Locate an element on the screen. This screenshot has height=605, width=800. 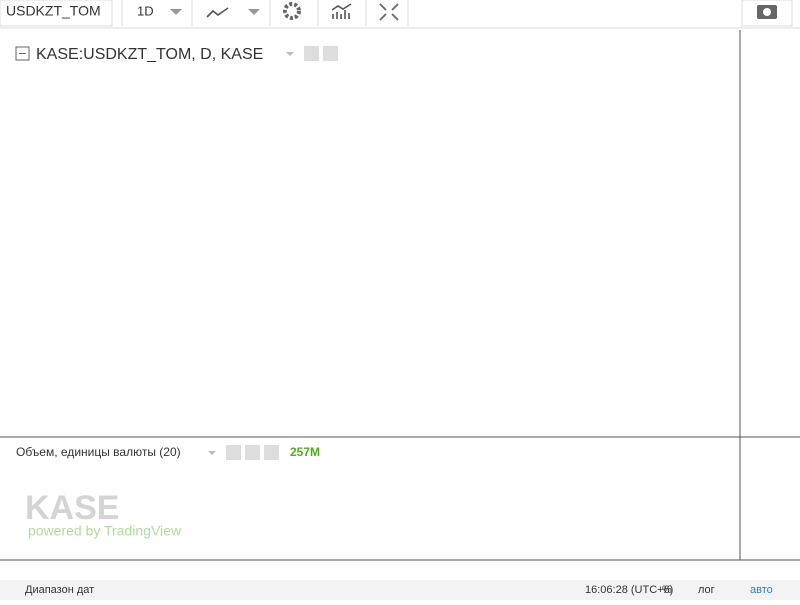
watermark-tagline: powered by TradingView is located at coordinates (105, 531).